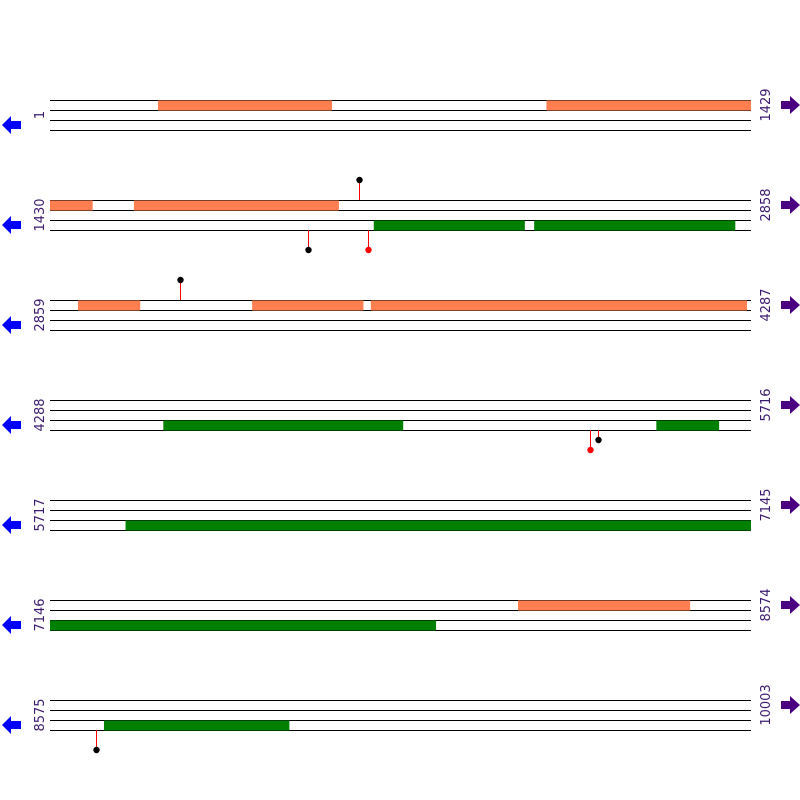 The image size is (800, 800). I want to click on row-end-label: 10003, so click(766, 704).